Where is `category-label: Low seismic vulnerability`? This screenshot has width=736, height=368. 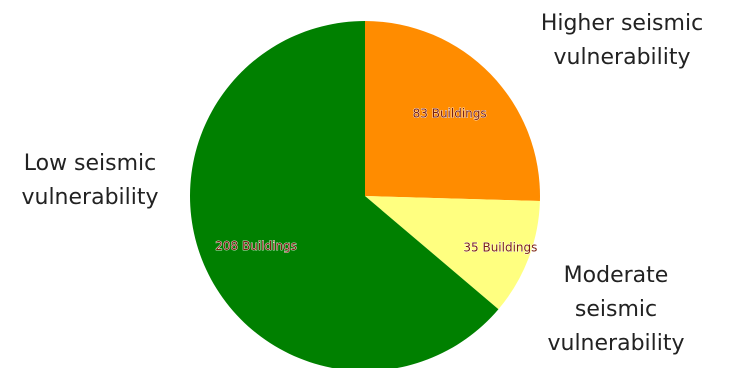
category-label: Low seismic vulnerability is located at coordinates (89, 180).